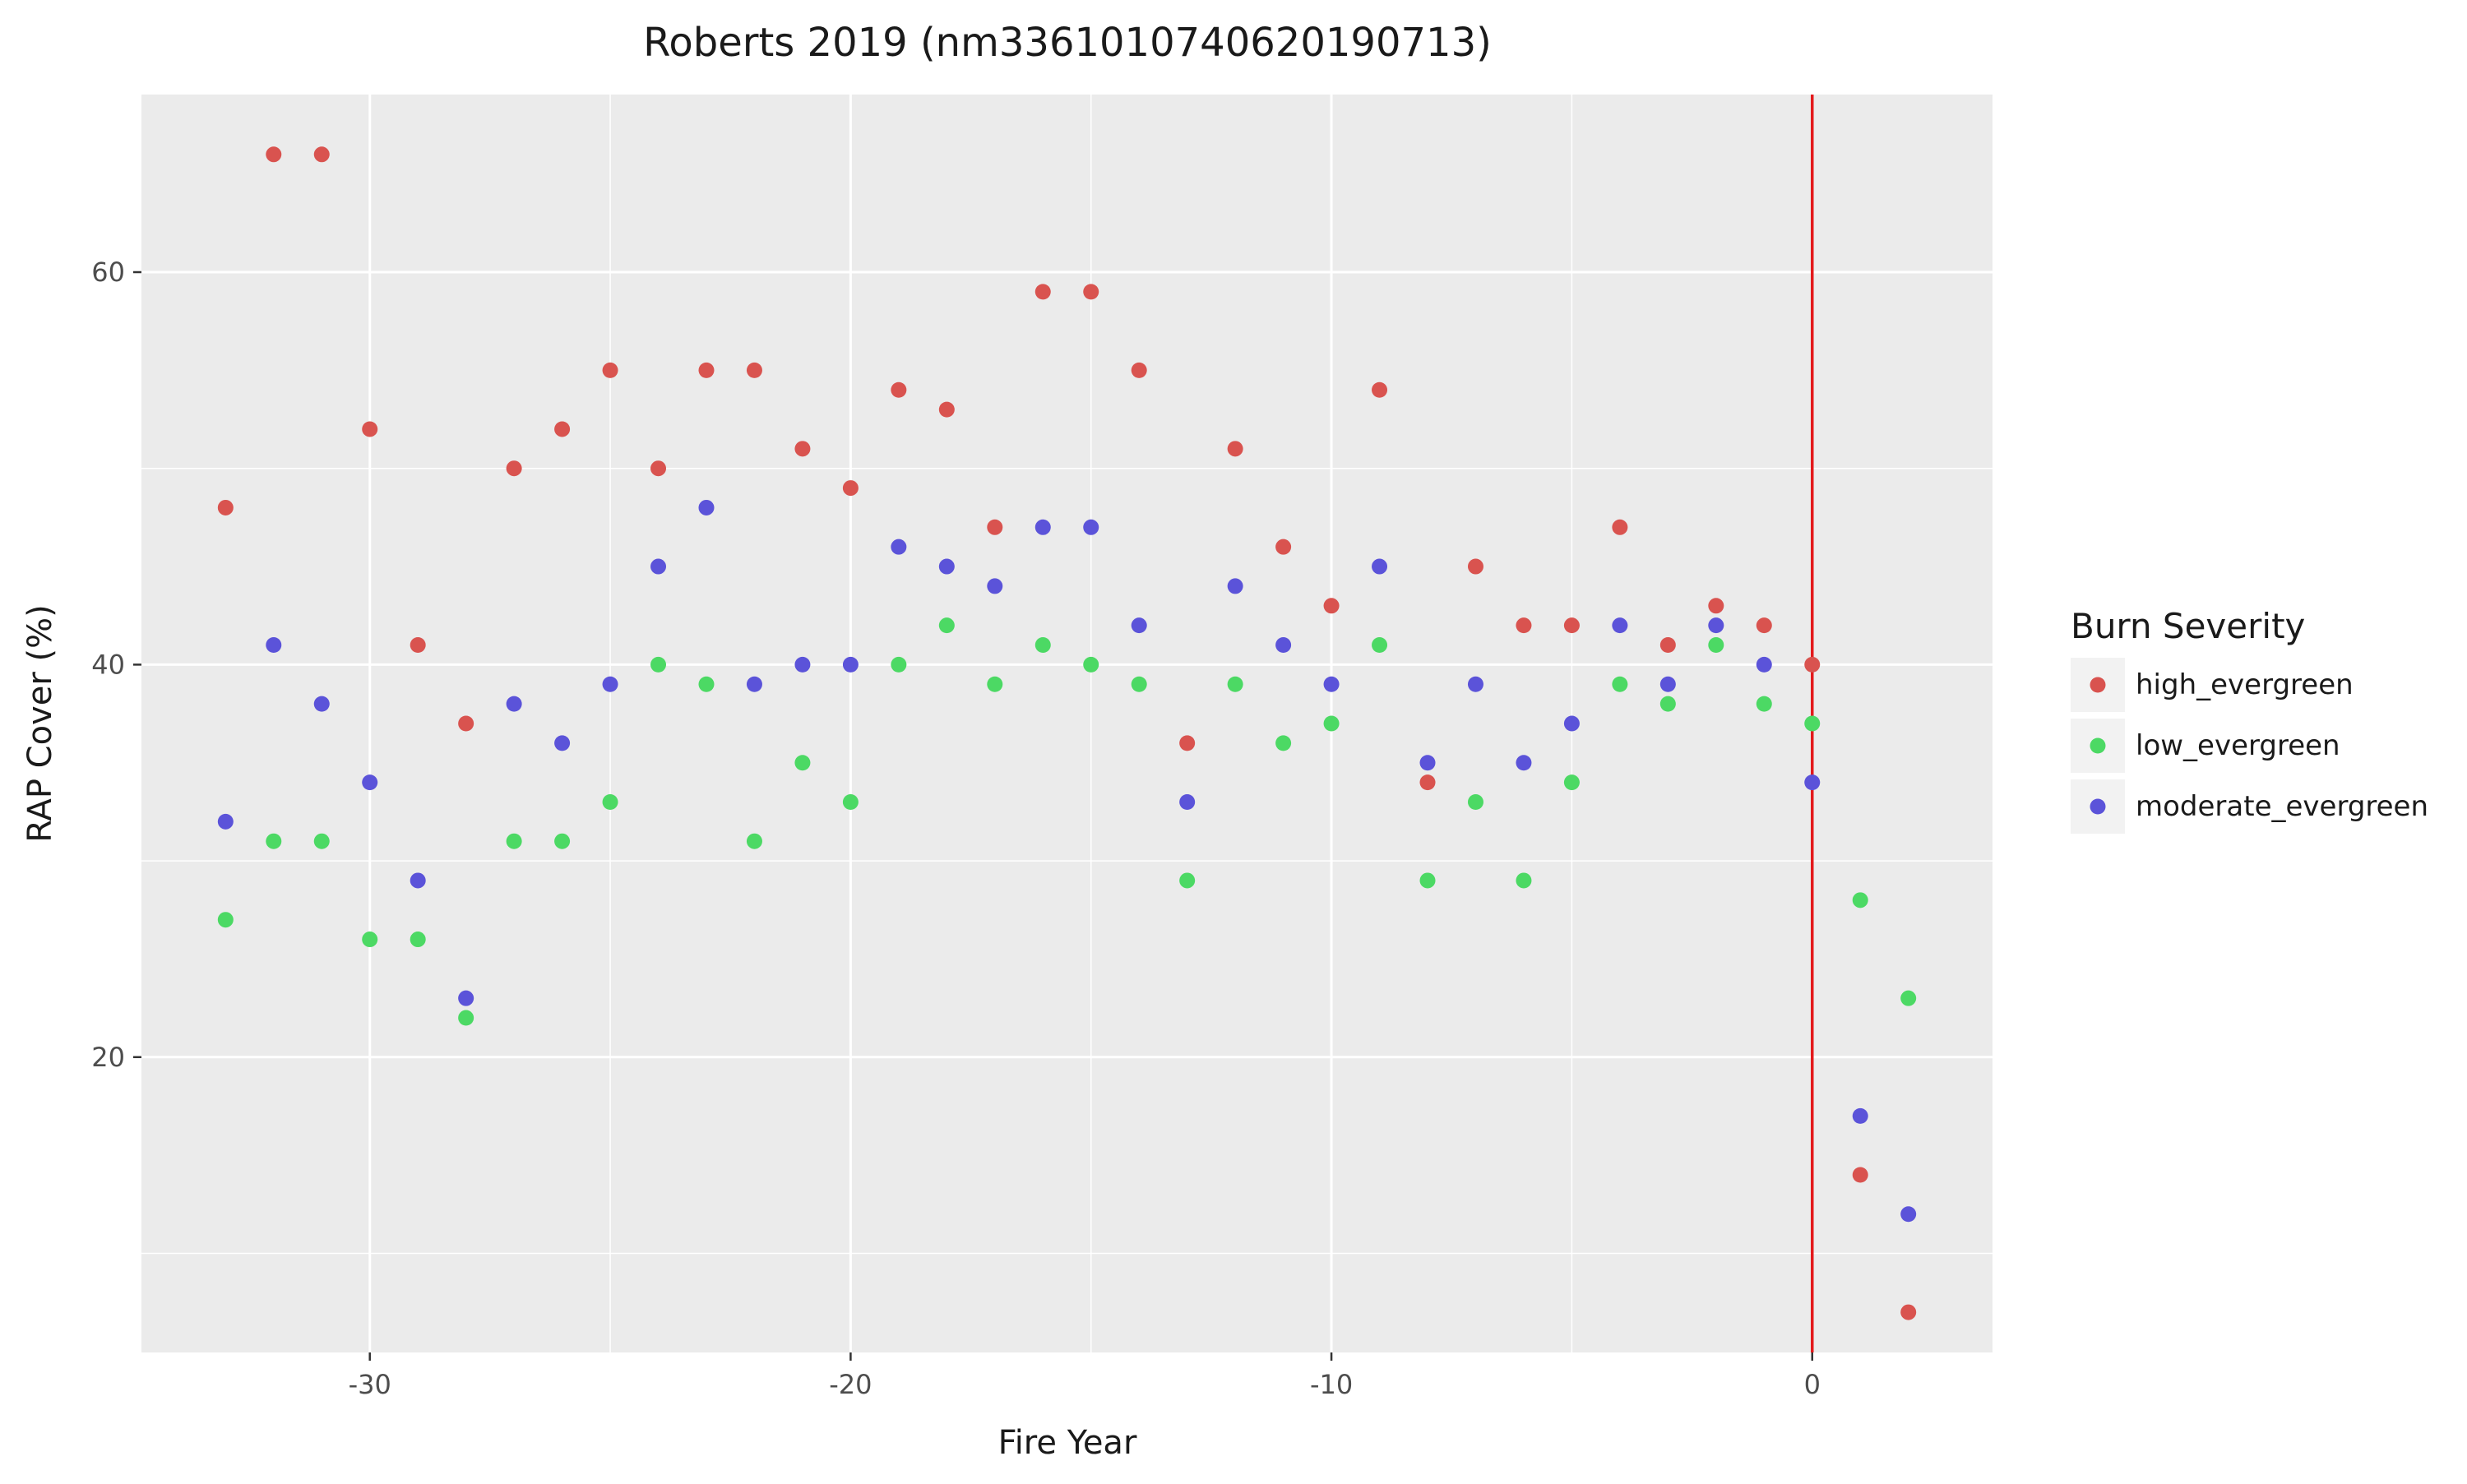  What do you see at coordinates (1332, 1384) in the screenshot?
I see `x-tick-label: -10` at bounding box center [1332, 1384].